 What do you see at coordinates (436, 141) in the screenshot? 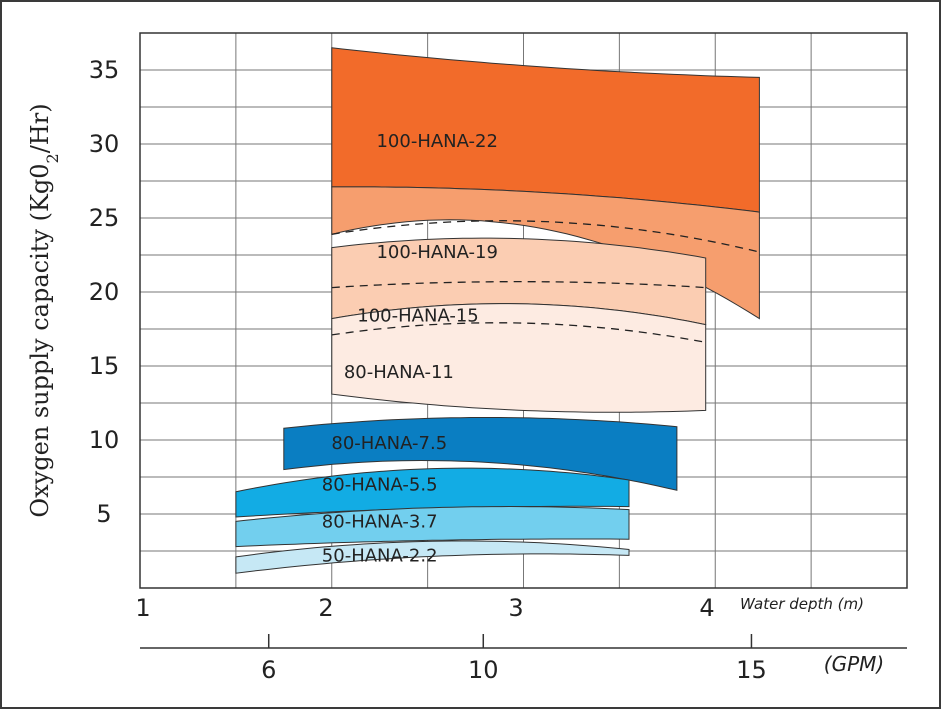
I see `band-label: 100-HANA-22` at bounding box center [436, 141].